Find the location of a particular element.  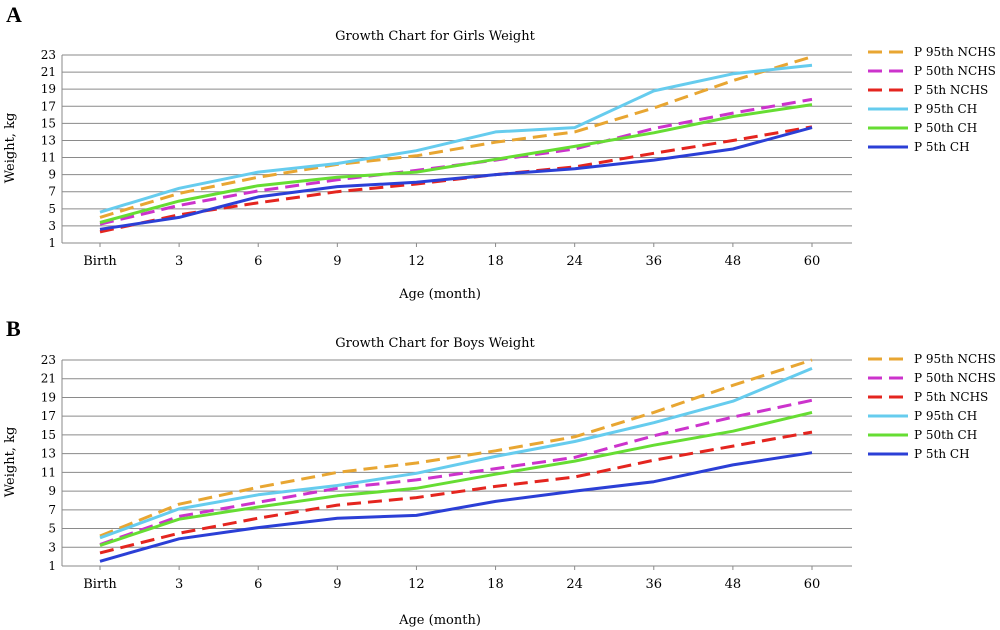

series-line-p-50th-ch is located at coordinates (456, 163).